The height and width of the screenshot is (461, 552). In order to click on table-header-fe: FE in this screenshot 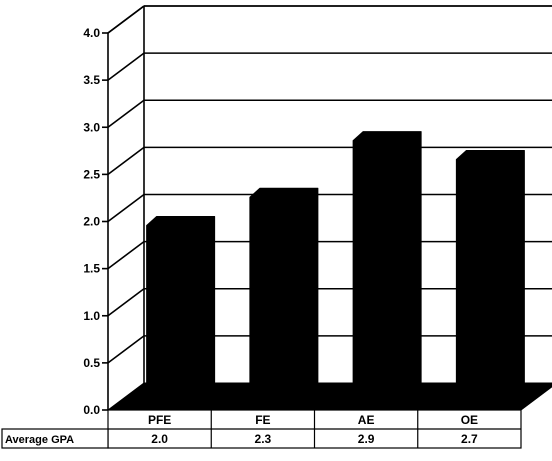, I will do `click(262, 420)`.